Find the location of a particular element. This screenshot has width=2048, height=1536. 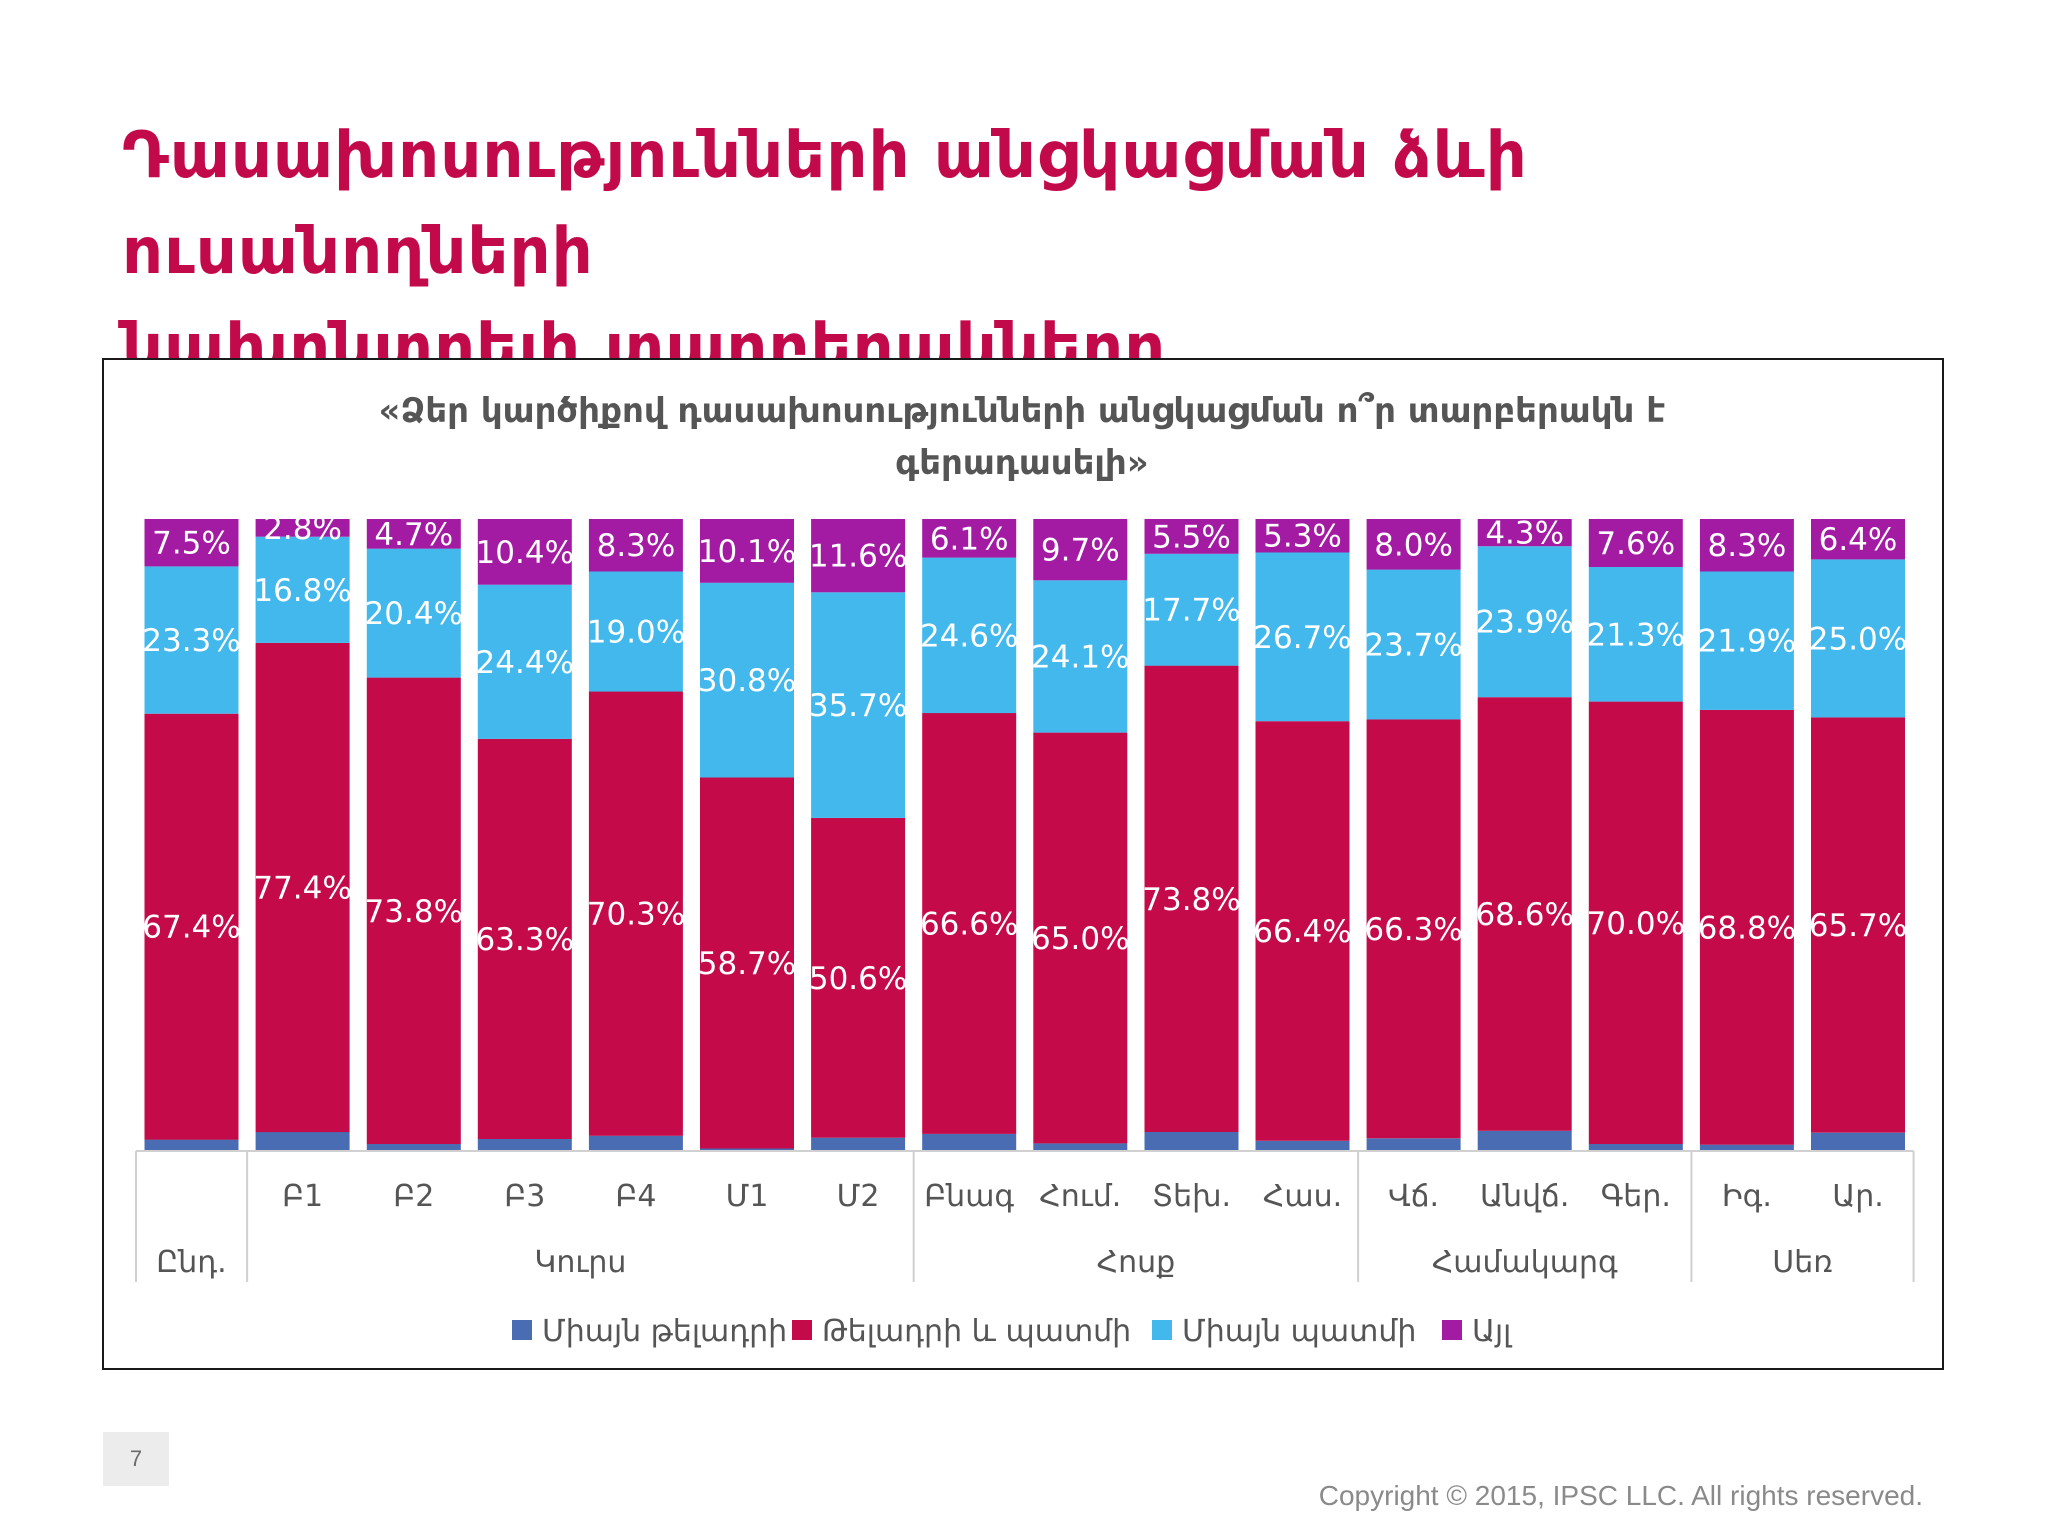

category-label-9: Հում. is located at coordinates (1080, 1196).